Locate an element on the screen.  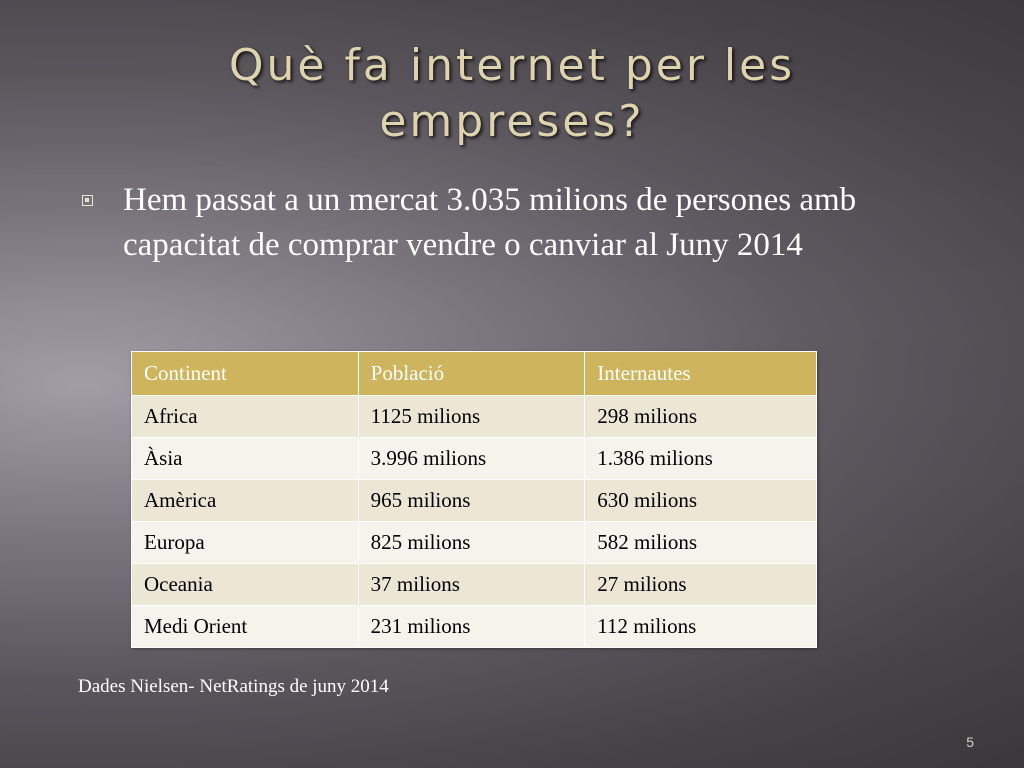
source-note: Dades Nielsen- NetRatings de juny 2014 is located at coordinates (233, 686).